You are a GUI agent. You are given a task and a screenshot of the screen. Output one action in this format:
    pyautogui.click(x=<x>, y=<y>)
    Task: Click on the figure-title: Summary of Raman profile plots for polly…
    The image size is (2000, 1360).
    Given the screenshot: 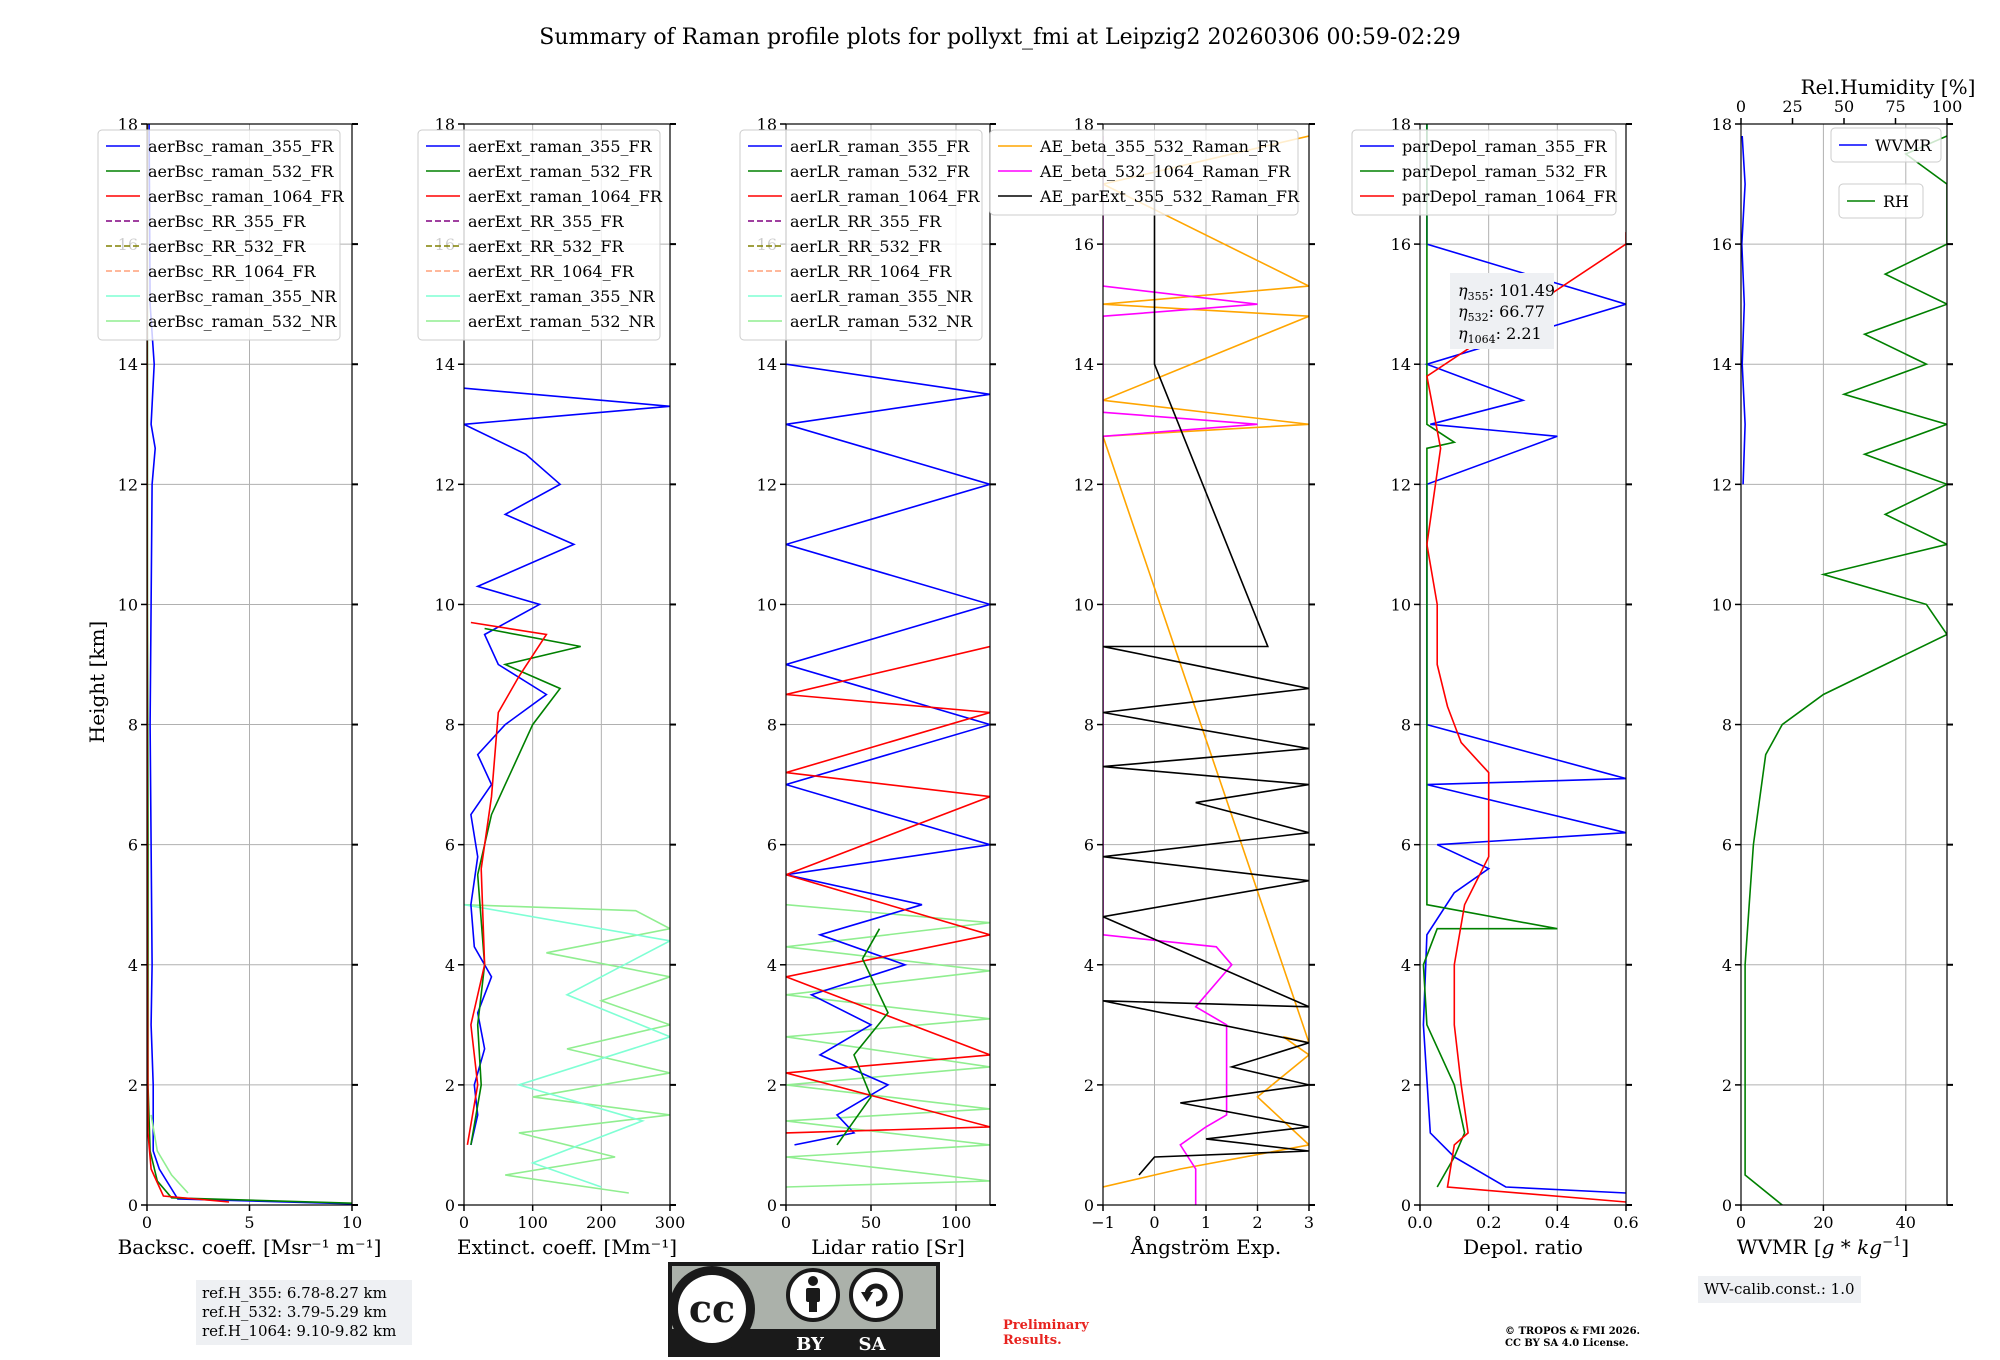 What is the action you would take?
    pyautogui.click(x=999, y=37)
    